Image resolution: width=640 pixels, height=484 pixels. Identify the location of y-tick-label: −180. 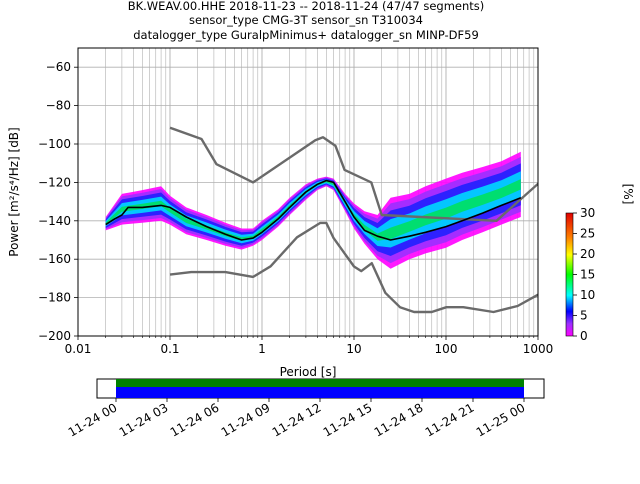
(54, 298).